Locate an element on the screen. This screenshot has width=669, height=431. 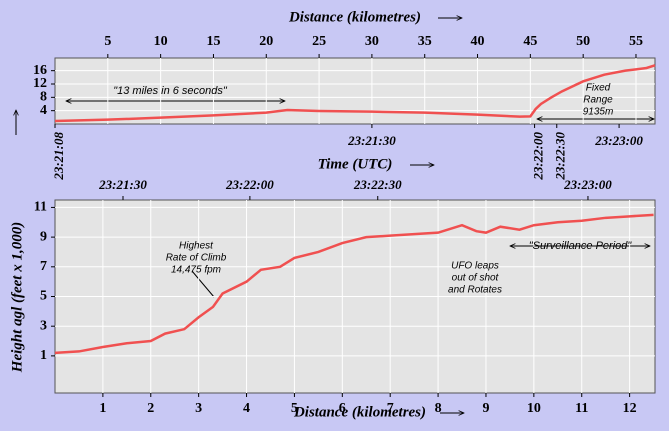
annotation-leader is located at coordinates (203, 284).